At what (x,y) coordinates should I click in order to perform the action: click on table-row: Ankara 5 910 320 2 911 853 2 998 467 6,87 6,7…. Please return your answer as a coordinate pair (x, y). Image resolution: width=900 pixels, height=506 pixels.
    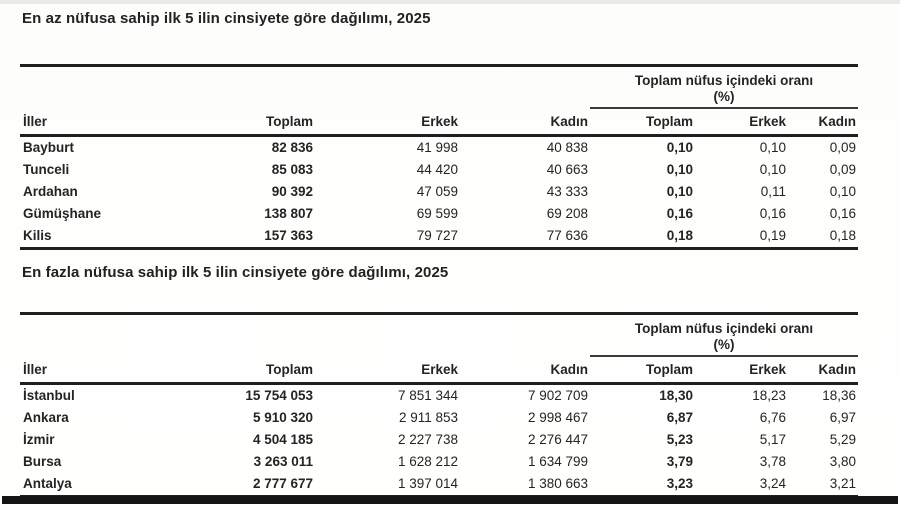
    Looking at the image, I should click on (439, 418).